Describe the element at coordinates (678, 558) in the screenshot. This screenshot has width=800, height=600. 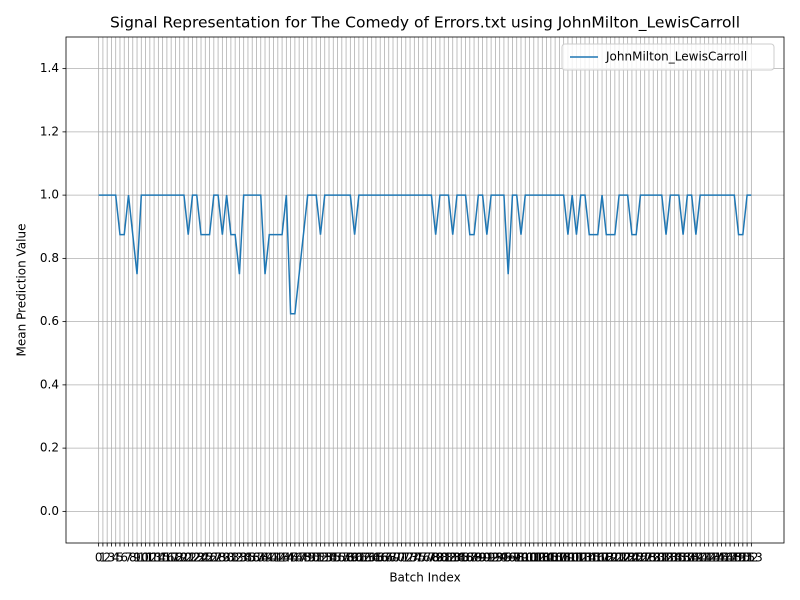
I see `x-tick-label: 136` at that location.